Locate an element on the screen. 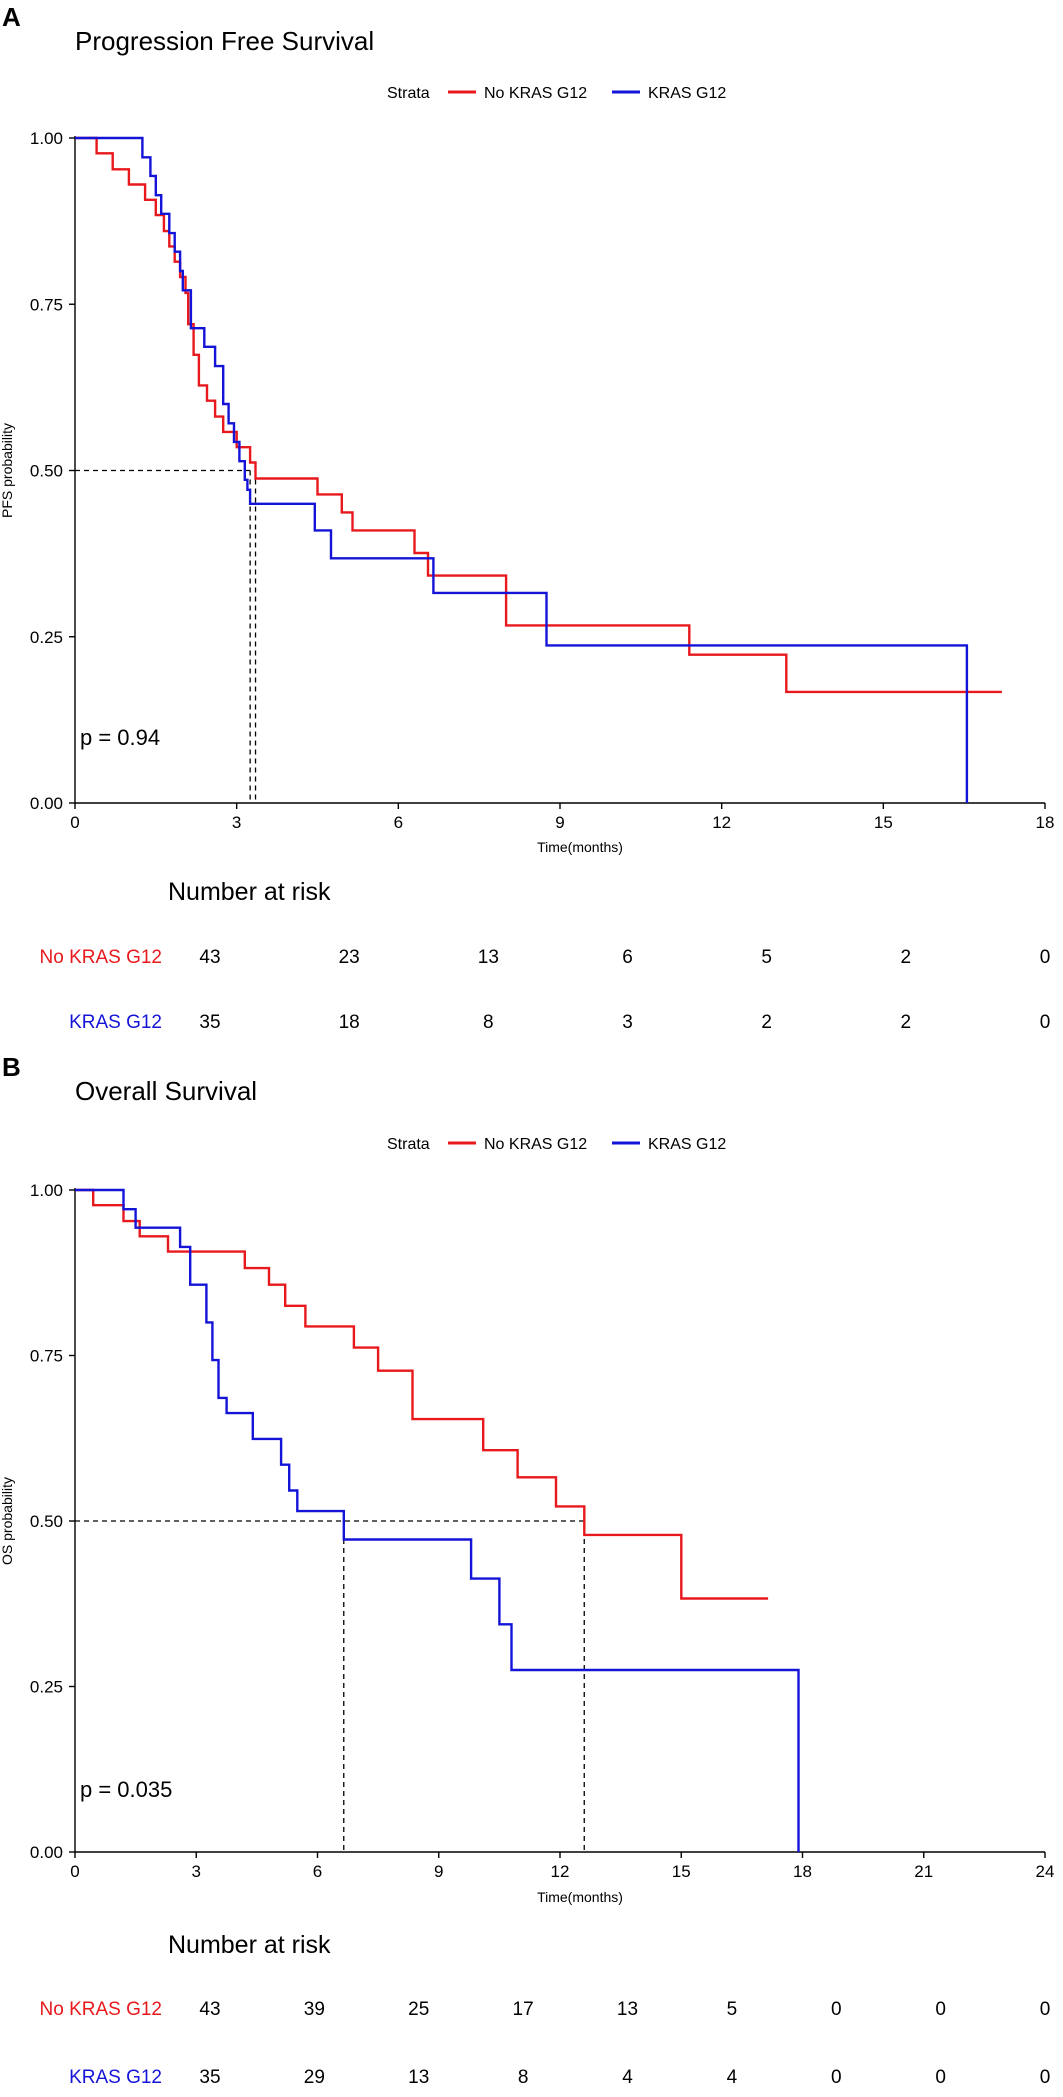 The image size is (1063, 2097). panel-b-letter: B is located at coordinates (11, 1067).